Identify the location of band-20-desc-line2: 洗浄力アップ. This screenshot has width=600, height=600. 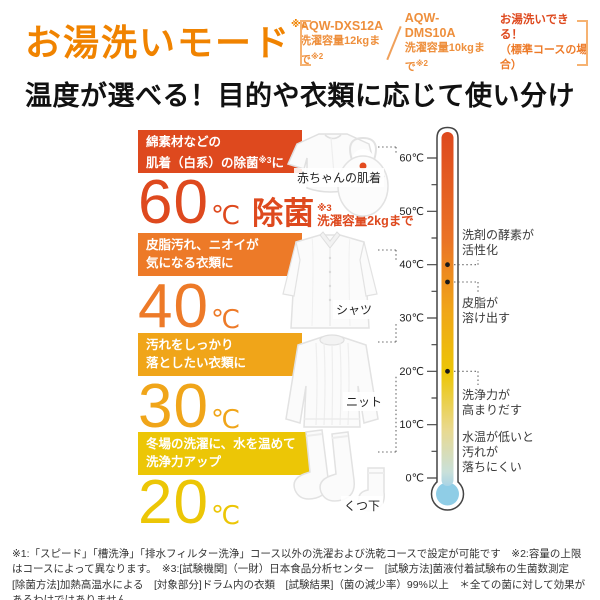
(184, 461).